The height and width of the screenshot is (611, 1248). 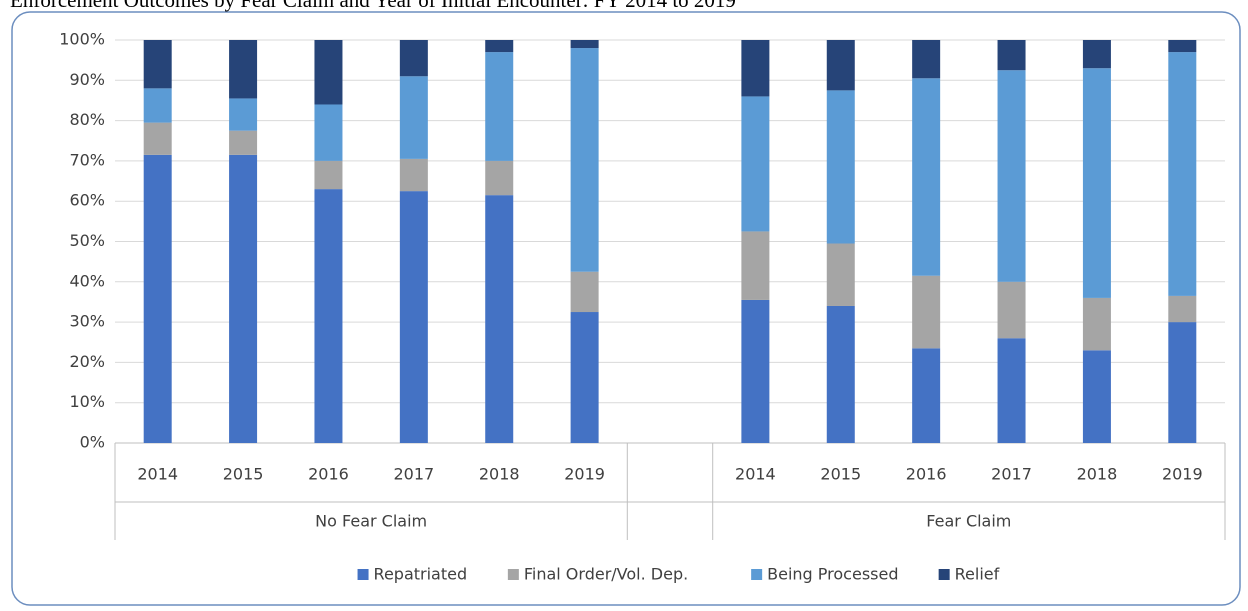 I want to click on legend-label: Being Processed, so click(x=832, y=574).